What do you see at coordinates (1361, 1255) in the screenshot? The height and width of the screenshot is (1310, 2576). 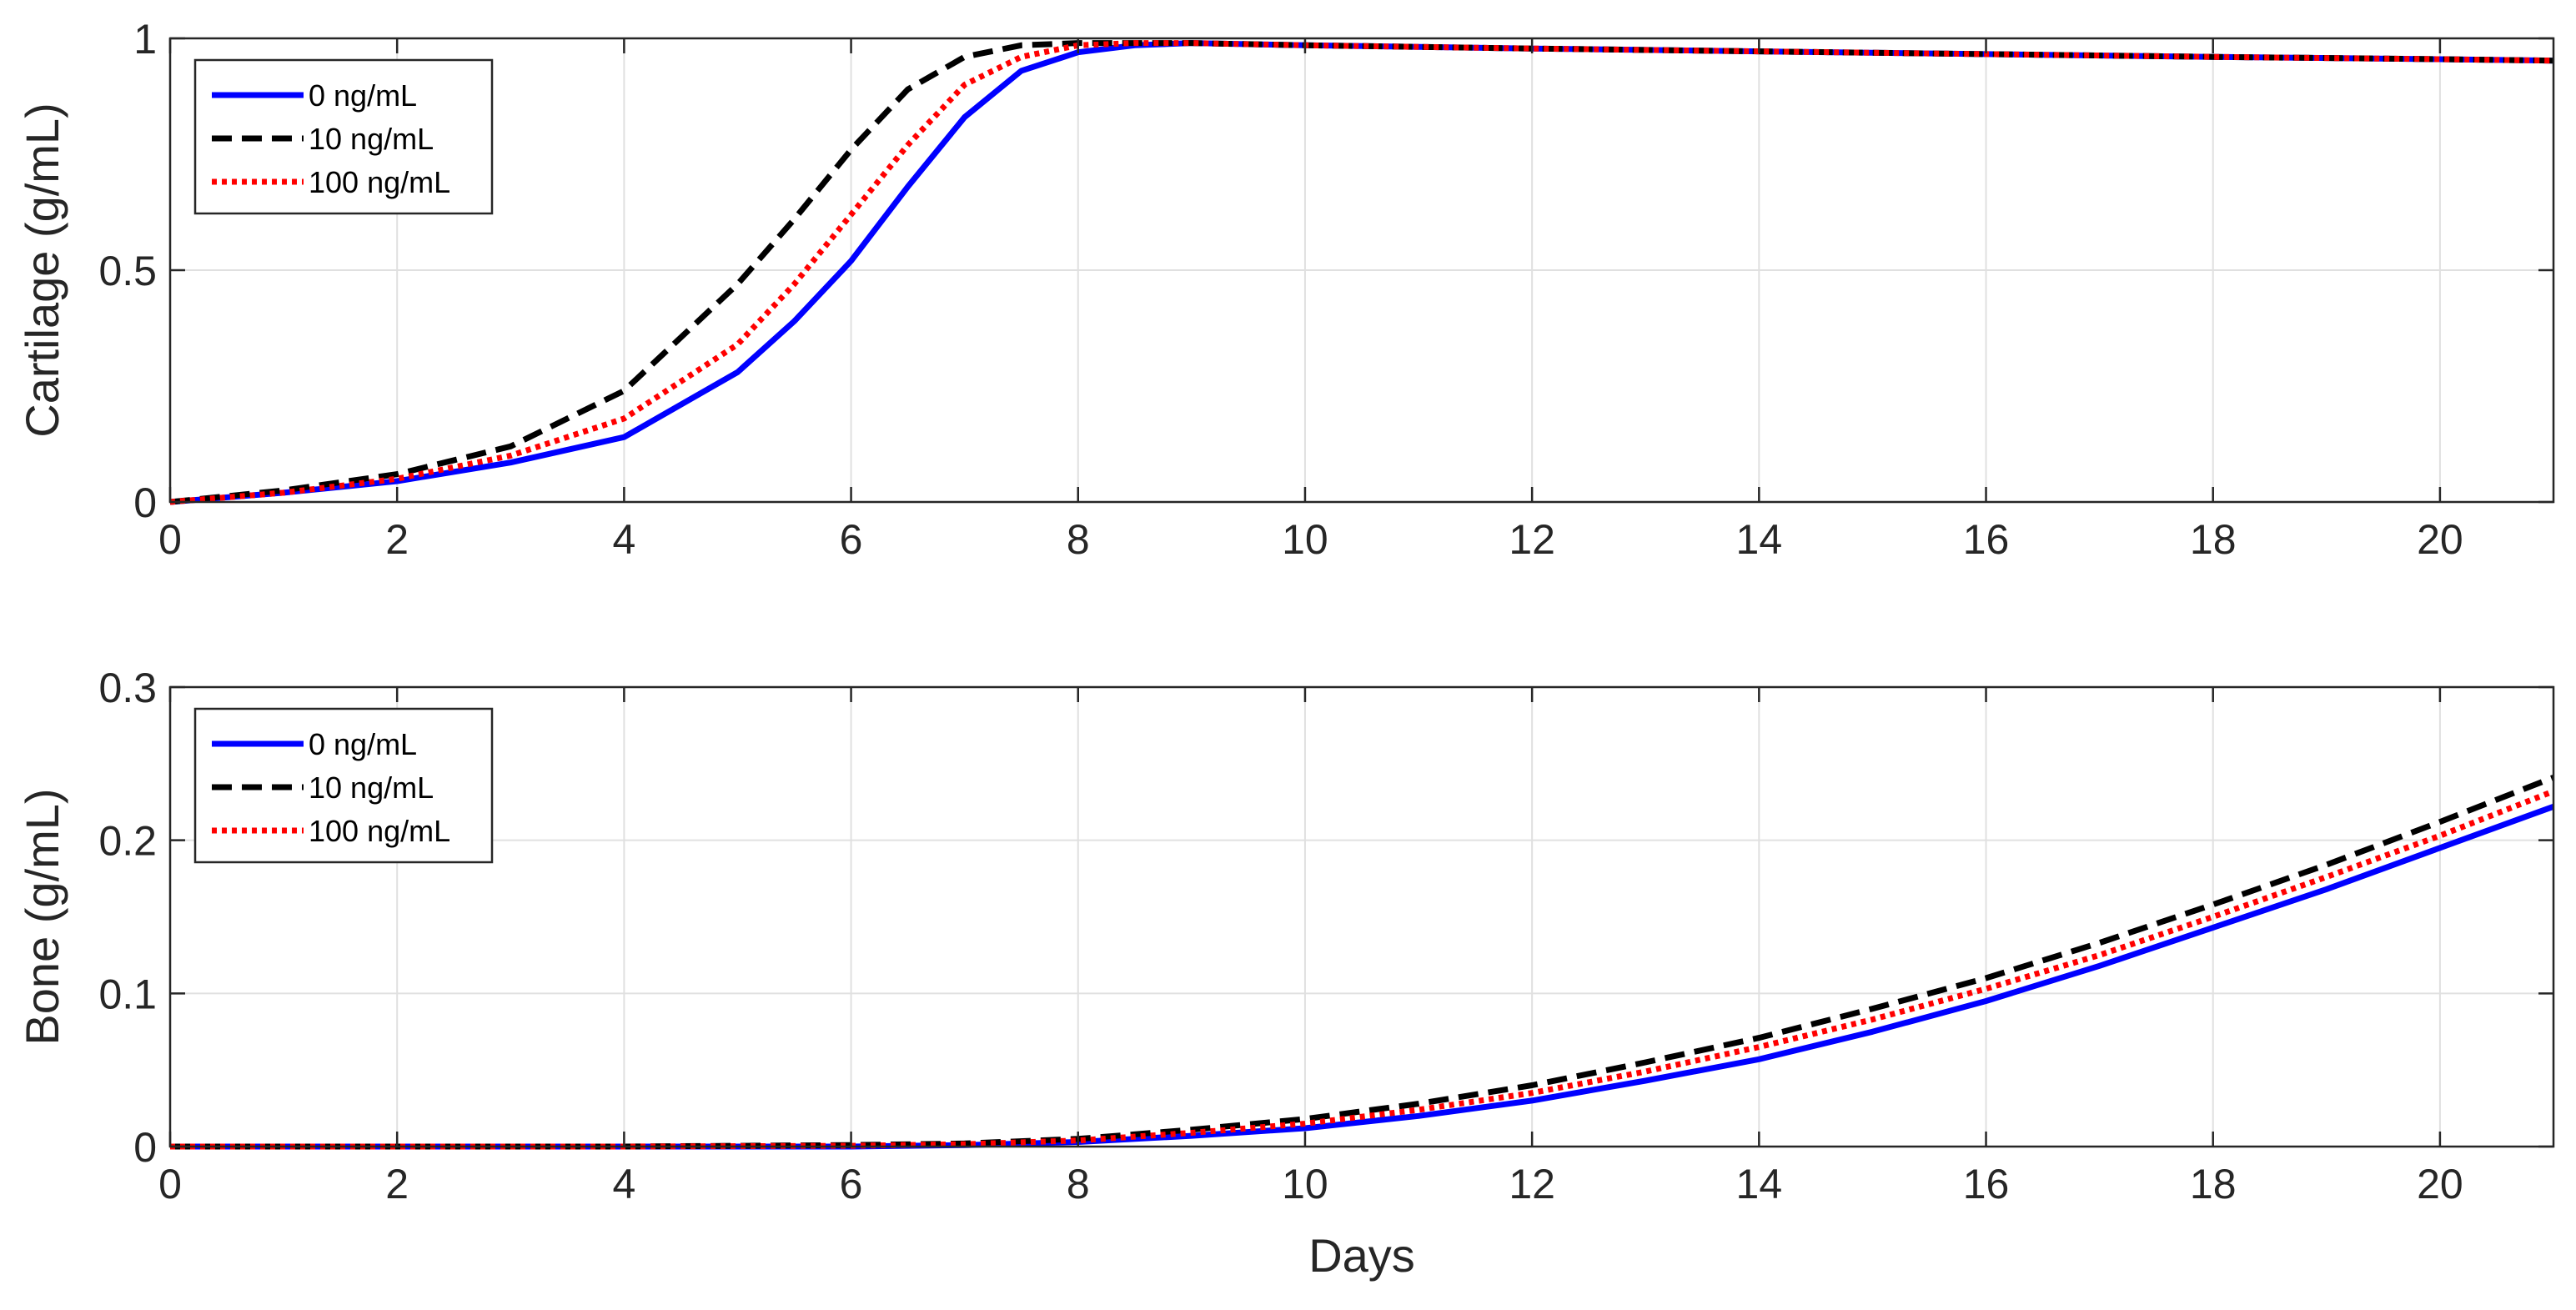 I see `x-axis-label: Days` at bounding box center [1361, 1255].